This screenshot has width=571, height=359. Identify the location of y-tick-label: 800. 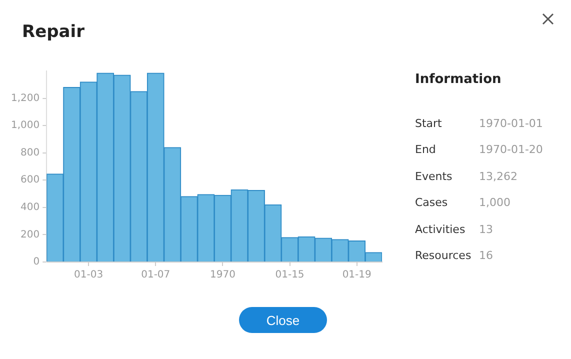
(30, 152).